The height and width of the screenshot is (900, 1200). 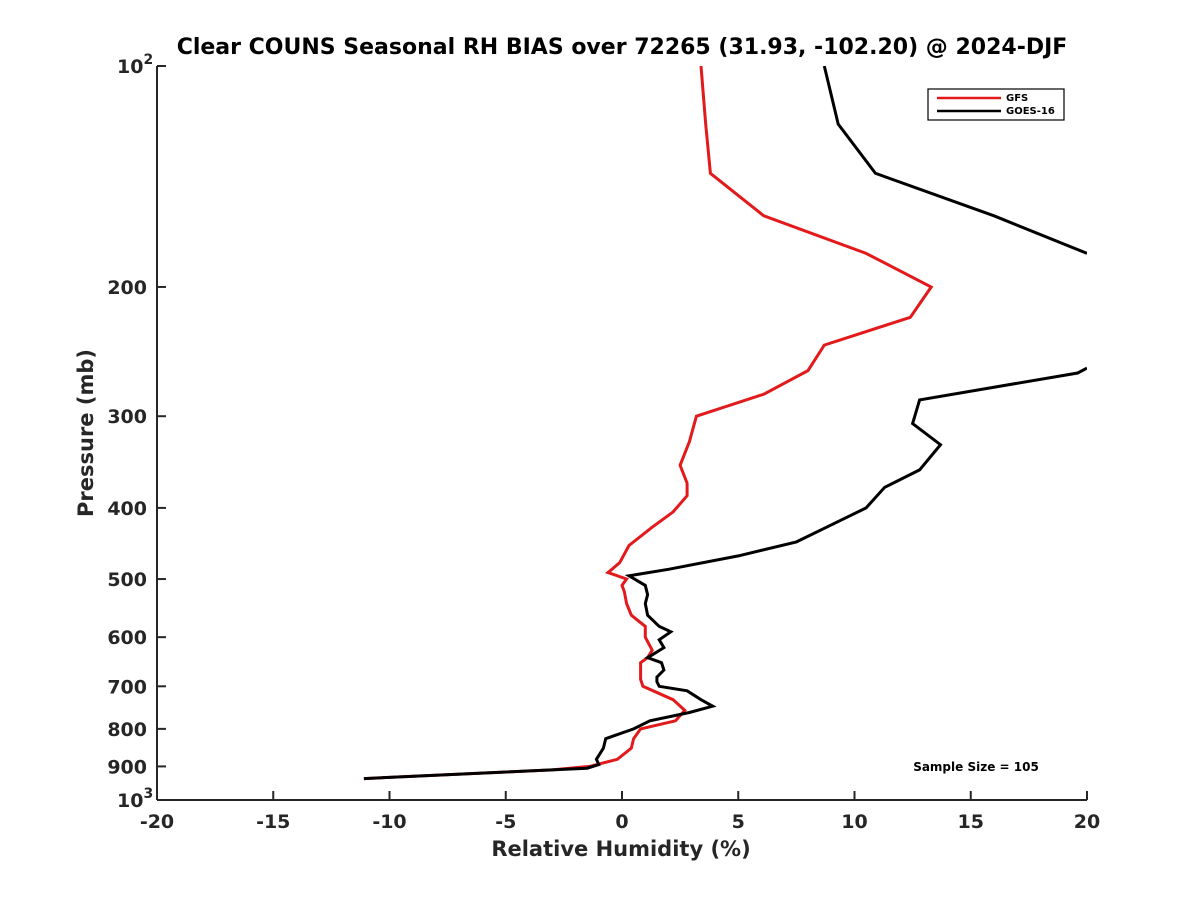 I want to click on y-ticks: 10² 200 300 400 500 600 700 800 900 10³, so click(x=136, y=432).